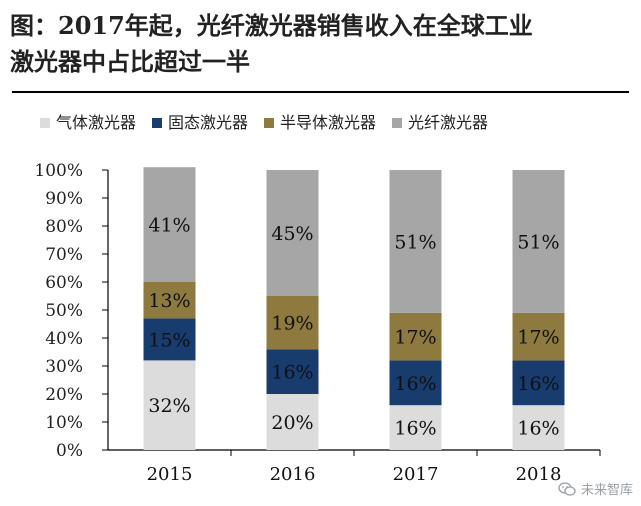 The height and width of the screenshot is (506, 641). I want to click on watermark: 未来智库, so click(595, 488).